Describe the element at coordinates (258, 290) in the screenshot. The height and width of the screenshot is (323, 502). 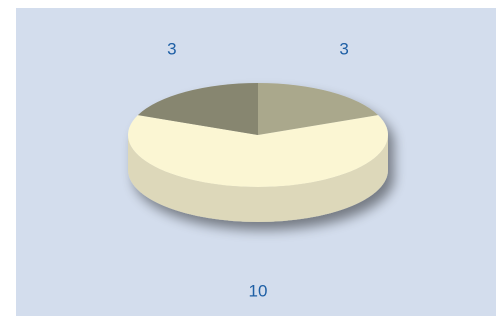
I see `slice-label-1: 10` at that location.